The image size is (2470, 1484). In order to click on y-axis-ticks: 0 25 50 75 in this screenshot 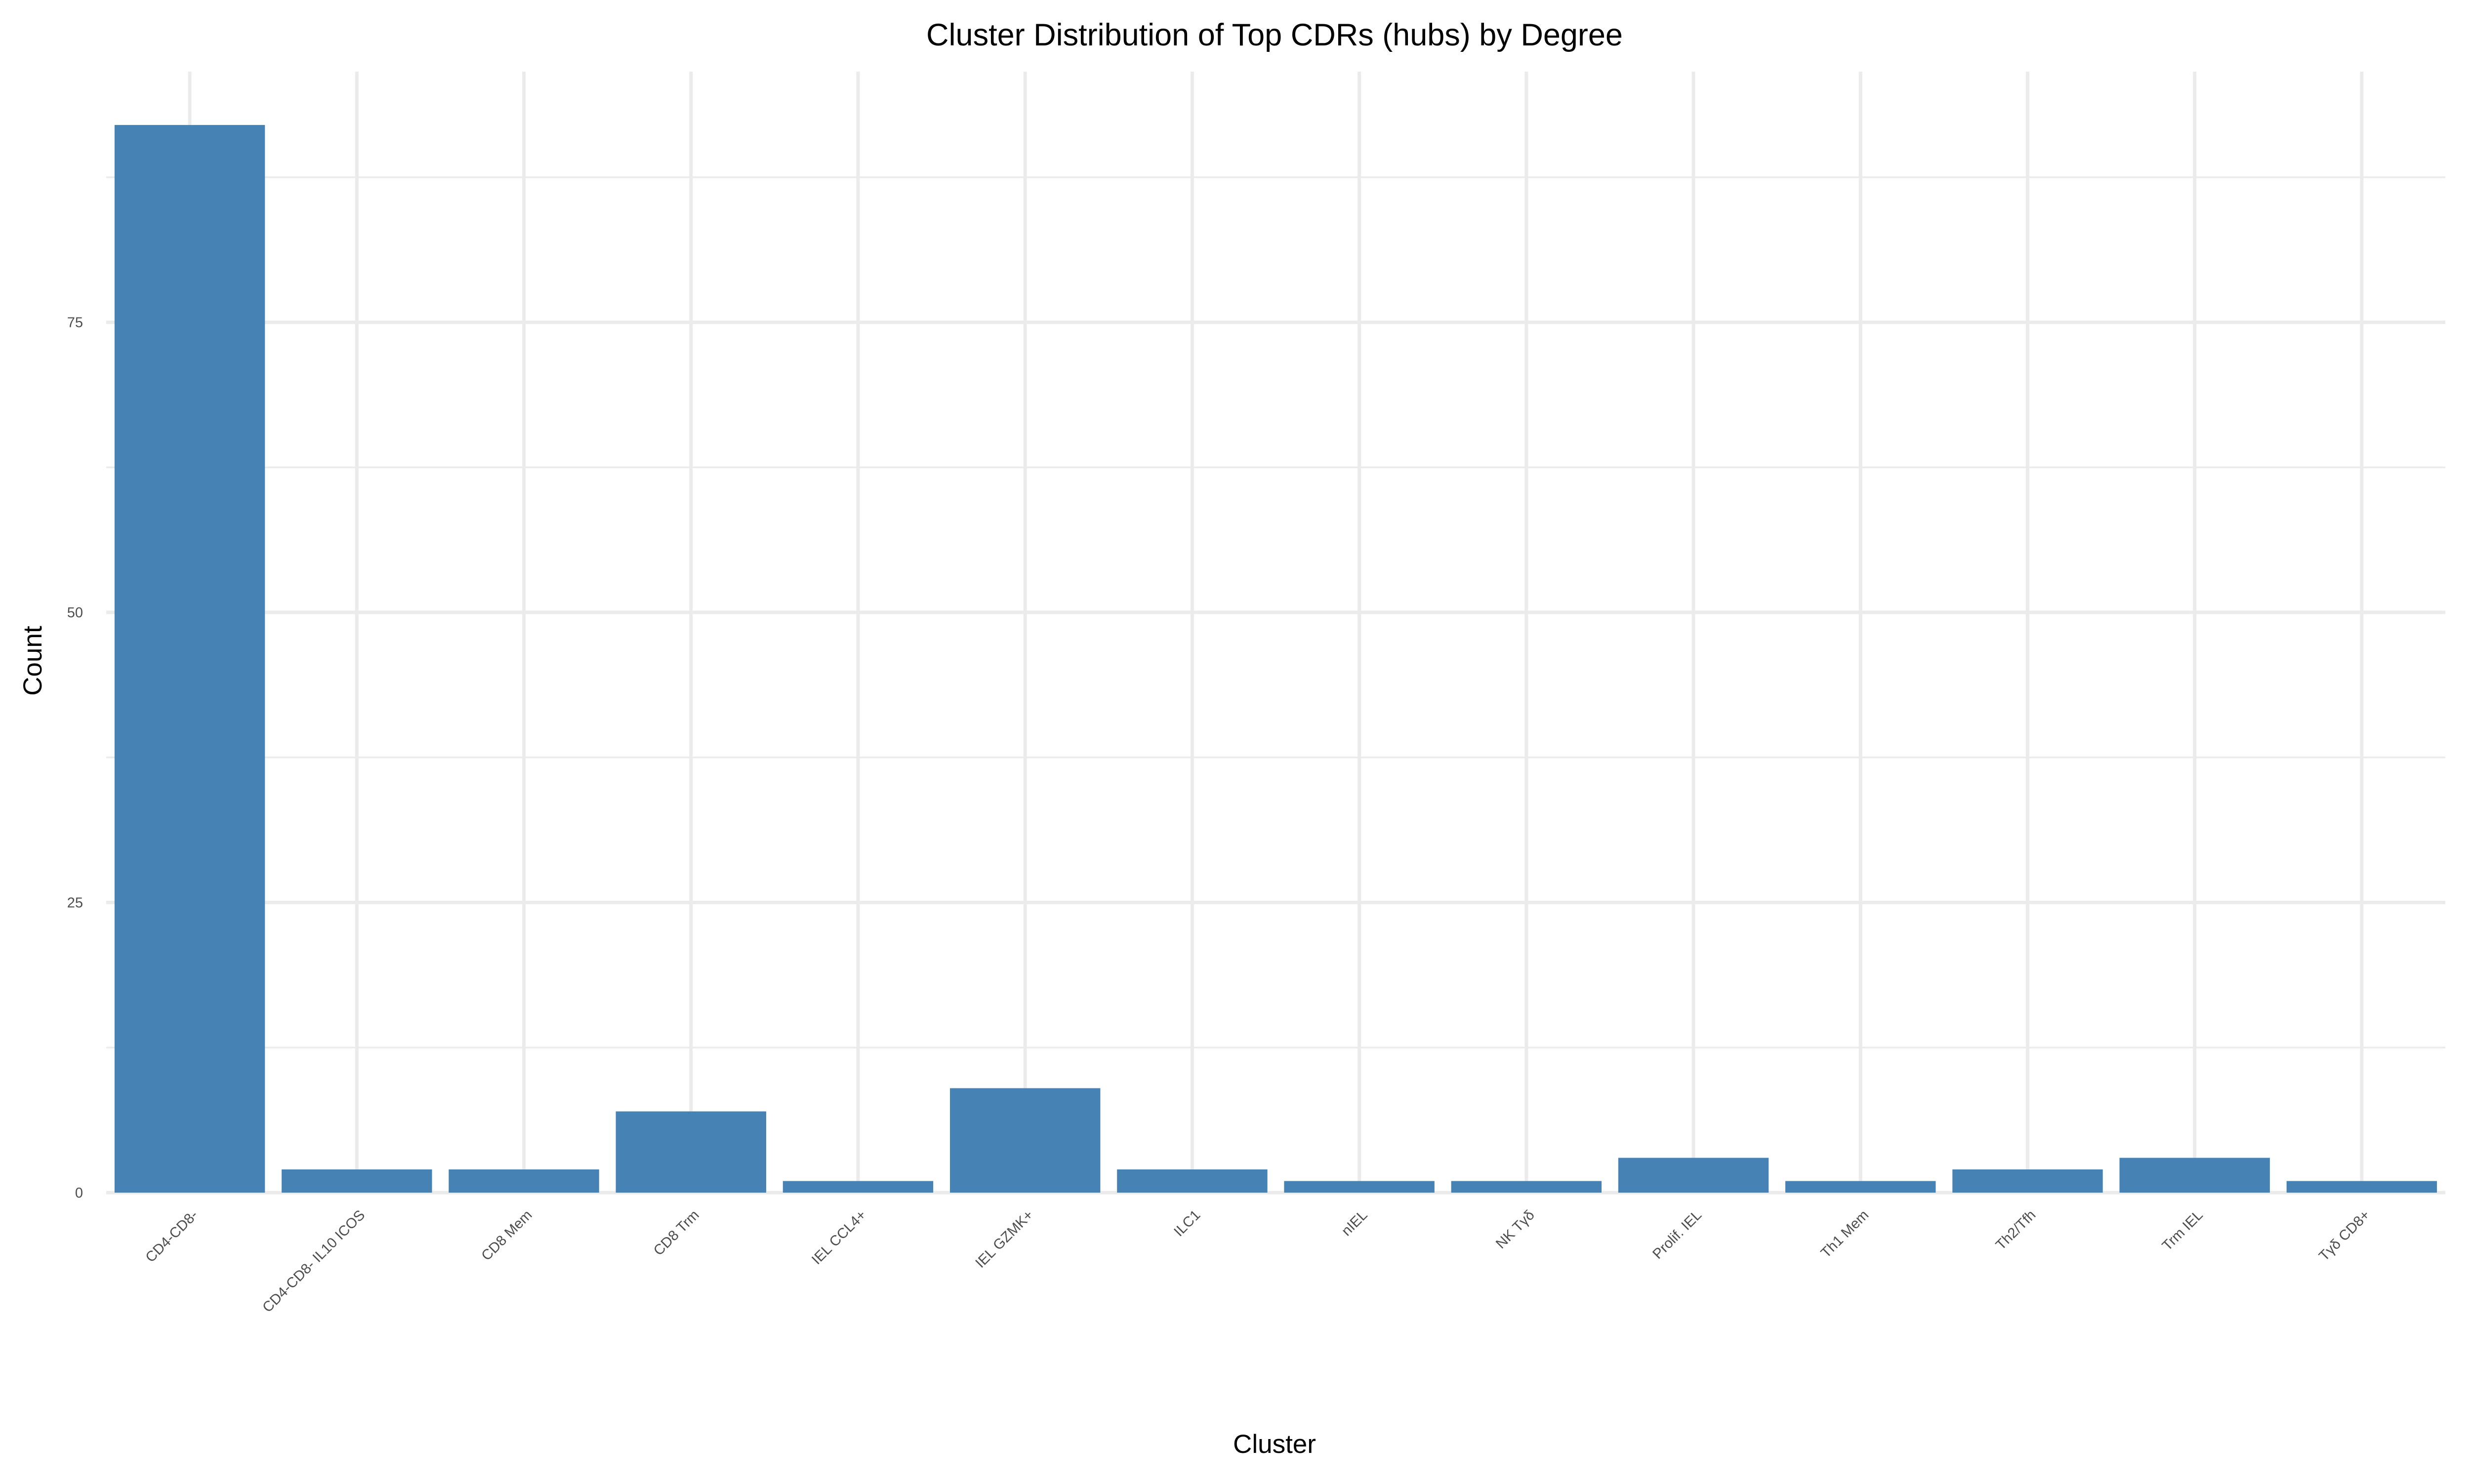, I will do `click(75, 758)`.